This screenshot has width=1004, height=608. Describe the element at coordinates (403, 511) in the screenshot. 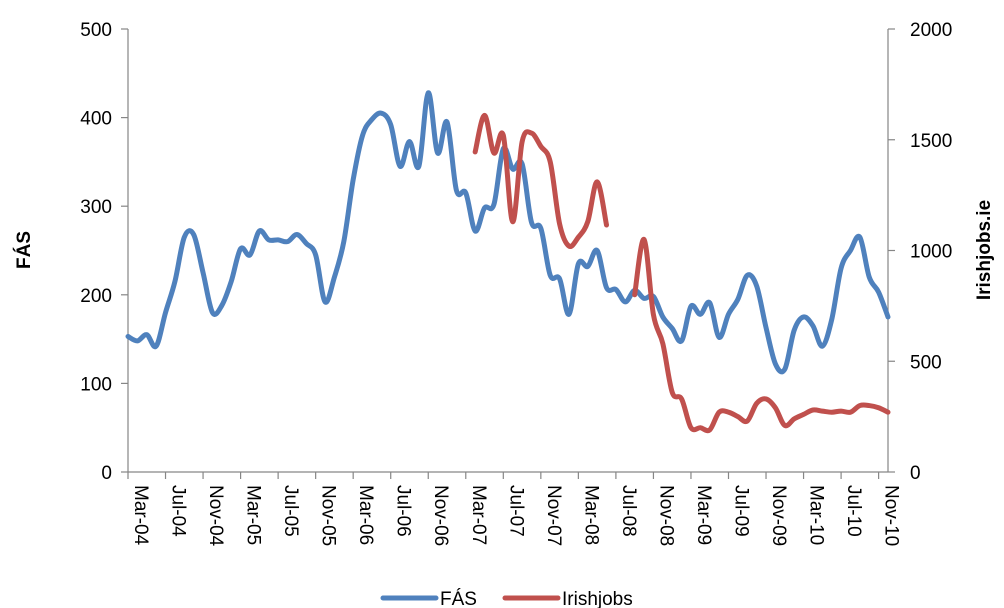

I see `x-tick-label: Jul-06` at that location.